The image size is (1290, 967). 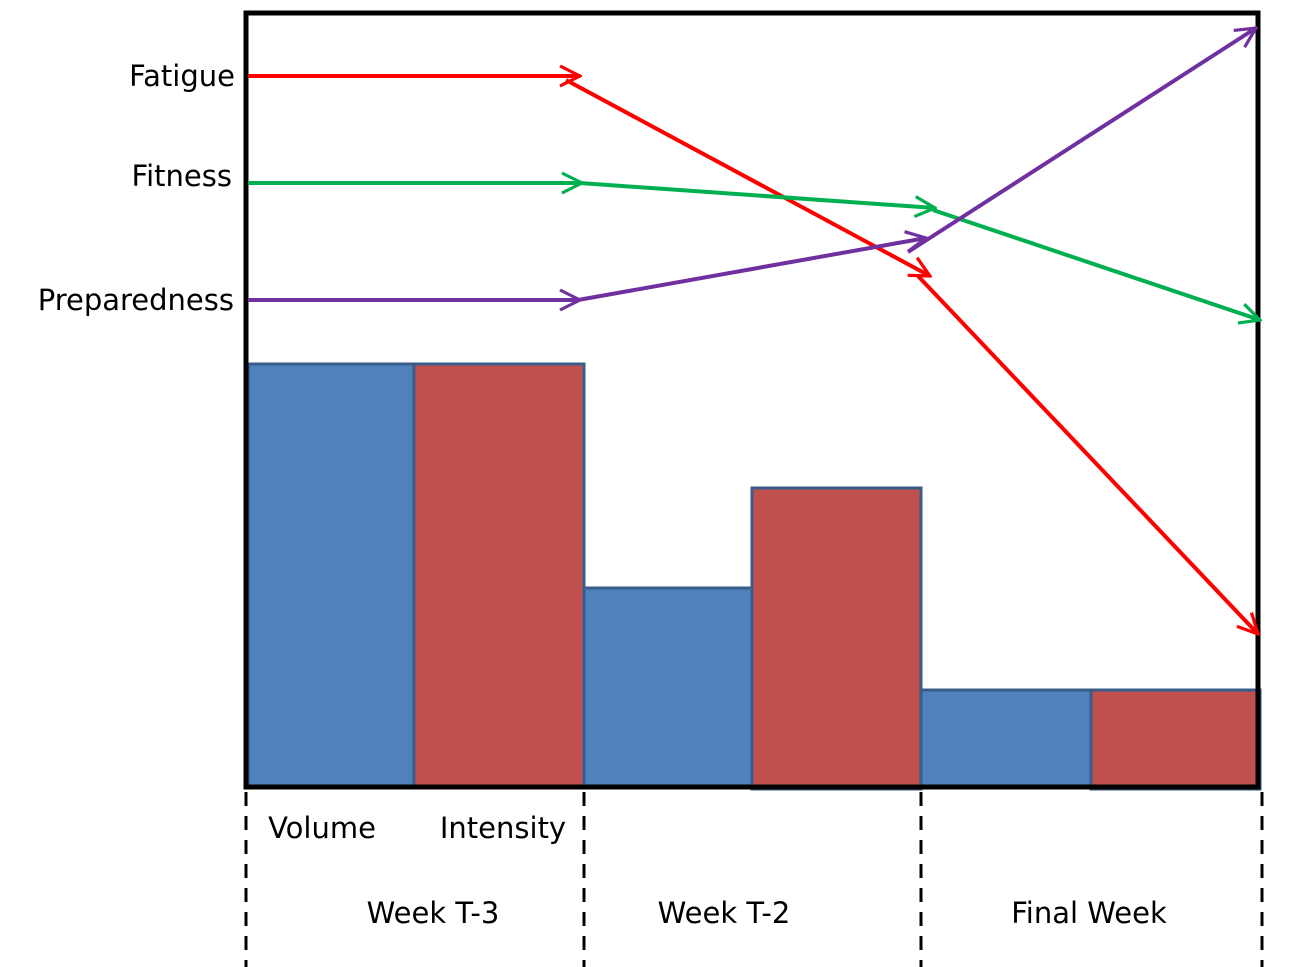 I want to click on line-label: Fatigue, so click(x=182, y=76).